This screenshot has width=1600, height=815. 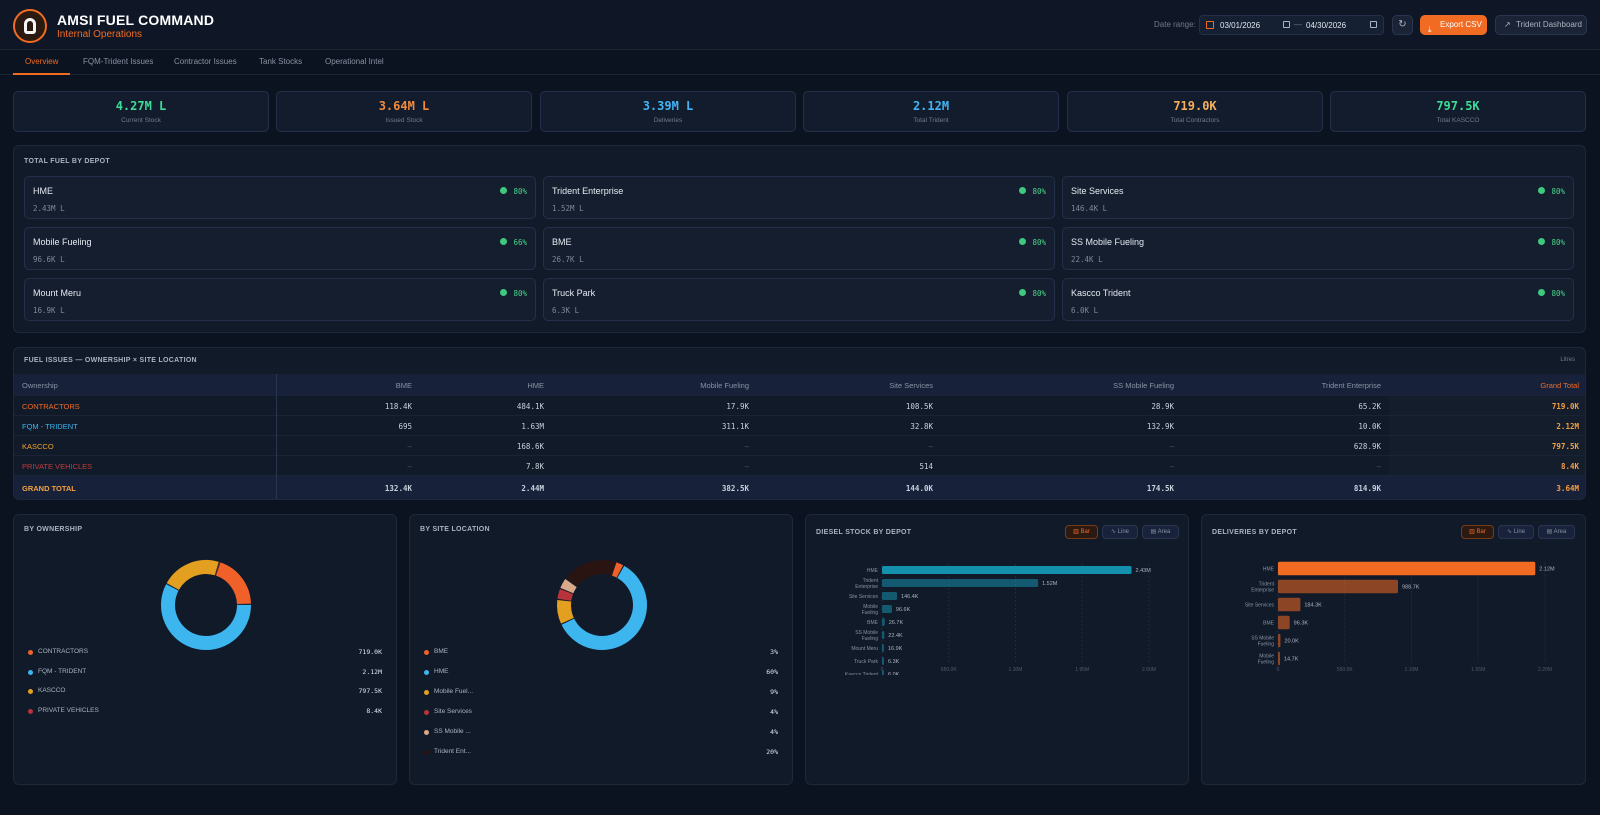 What do you see at coordinates (1373, 24) in the screenshot?
I see `date-to-calendar-icon` at bounding box center [1373, 24].